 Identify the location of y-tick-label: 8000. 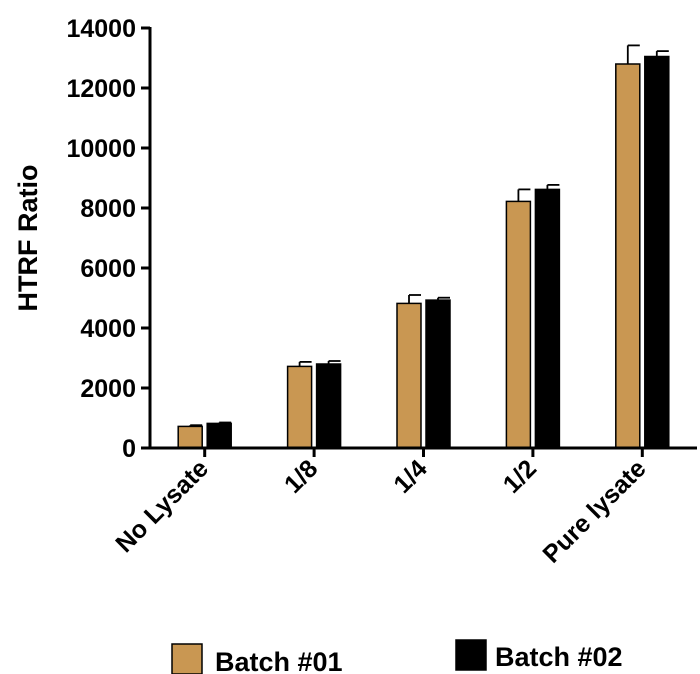
(108, 209).